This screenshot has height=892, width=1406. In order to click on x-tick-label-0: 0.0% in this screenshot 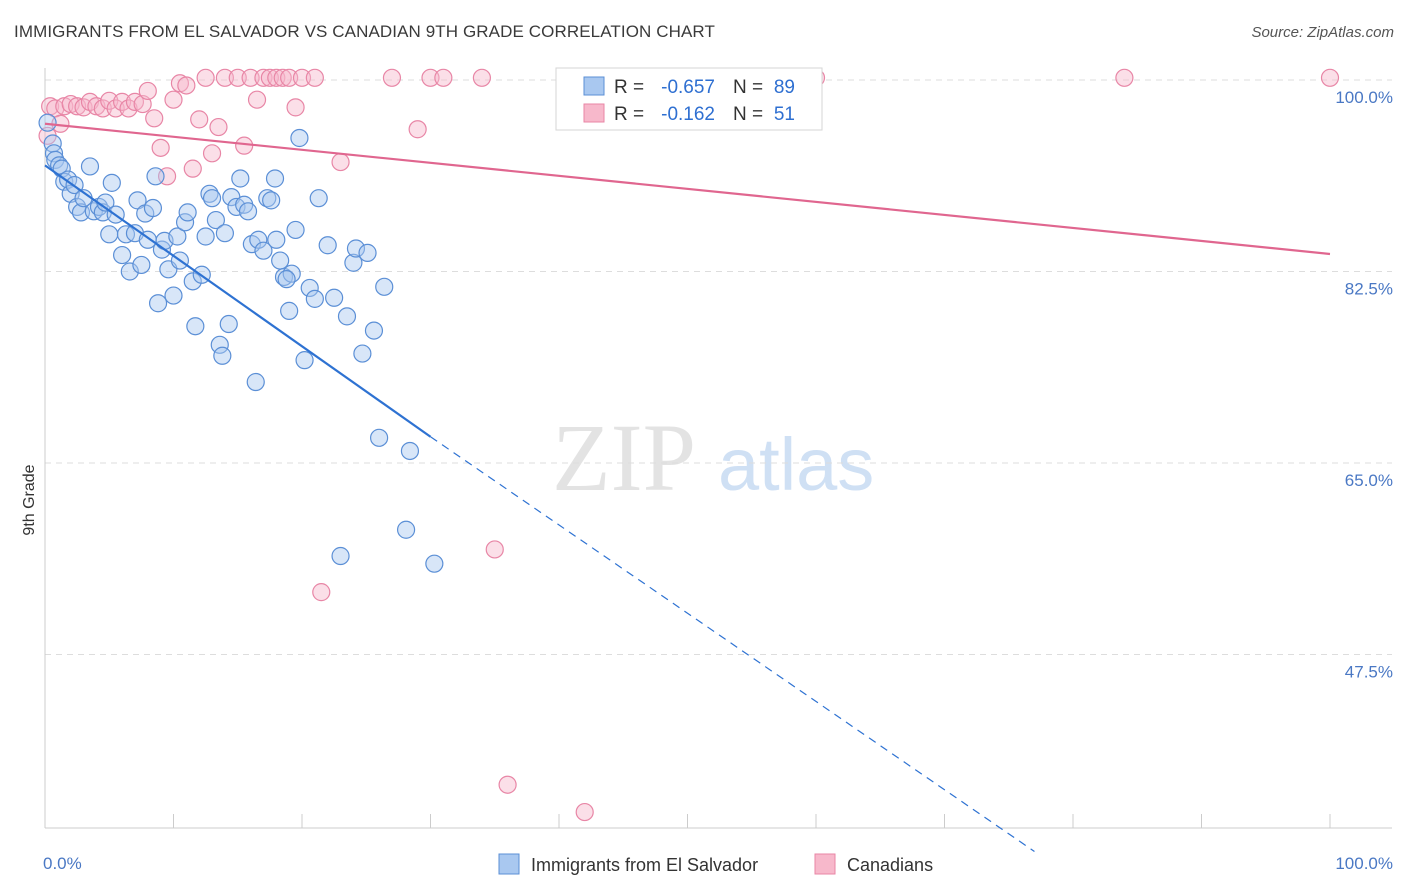, I will do `click(62, 863)`.